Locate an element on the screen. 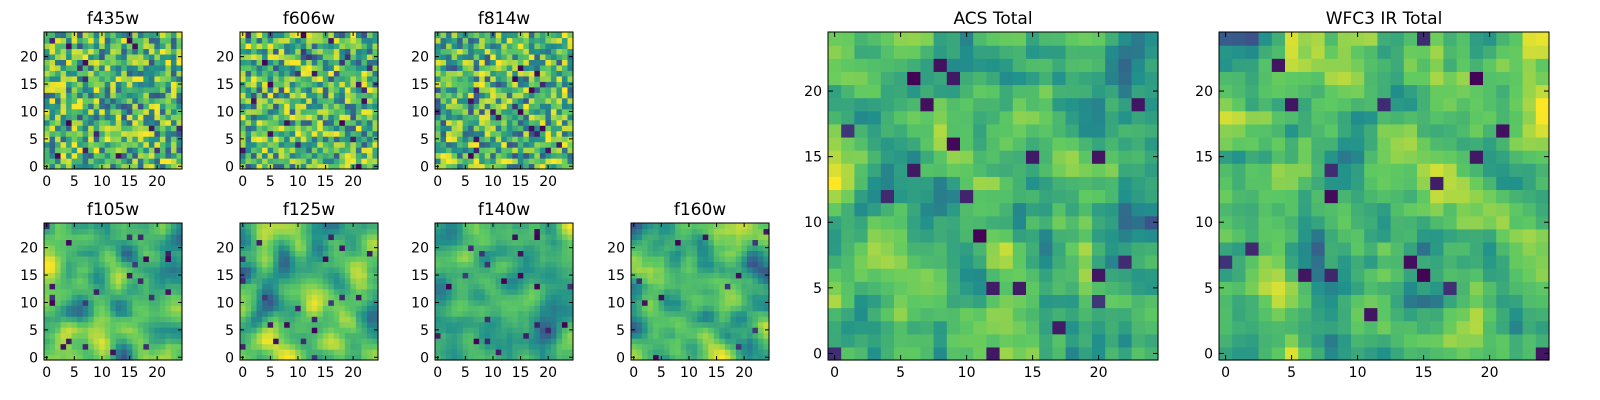 Image resolution: width=1600 pixels, height=400 pixels. x-tick-label: 15 is located at coordinates (521, 373).